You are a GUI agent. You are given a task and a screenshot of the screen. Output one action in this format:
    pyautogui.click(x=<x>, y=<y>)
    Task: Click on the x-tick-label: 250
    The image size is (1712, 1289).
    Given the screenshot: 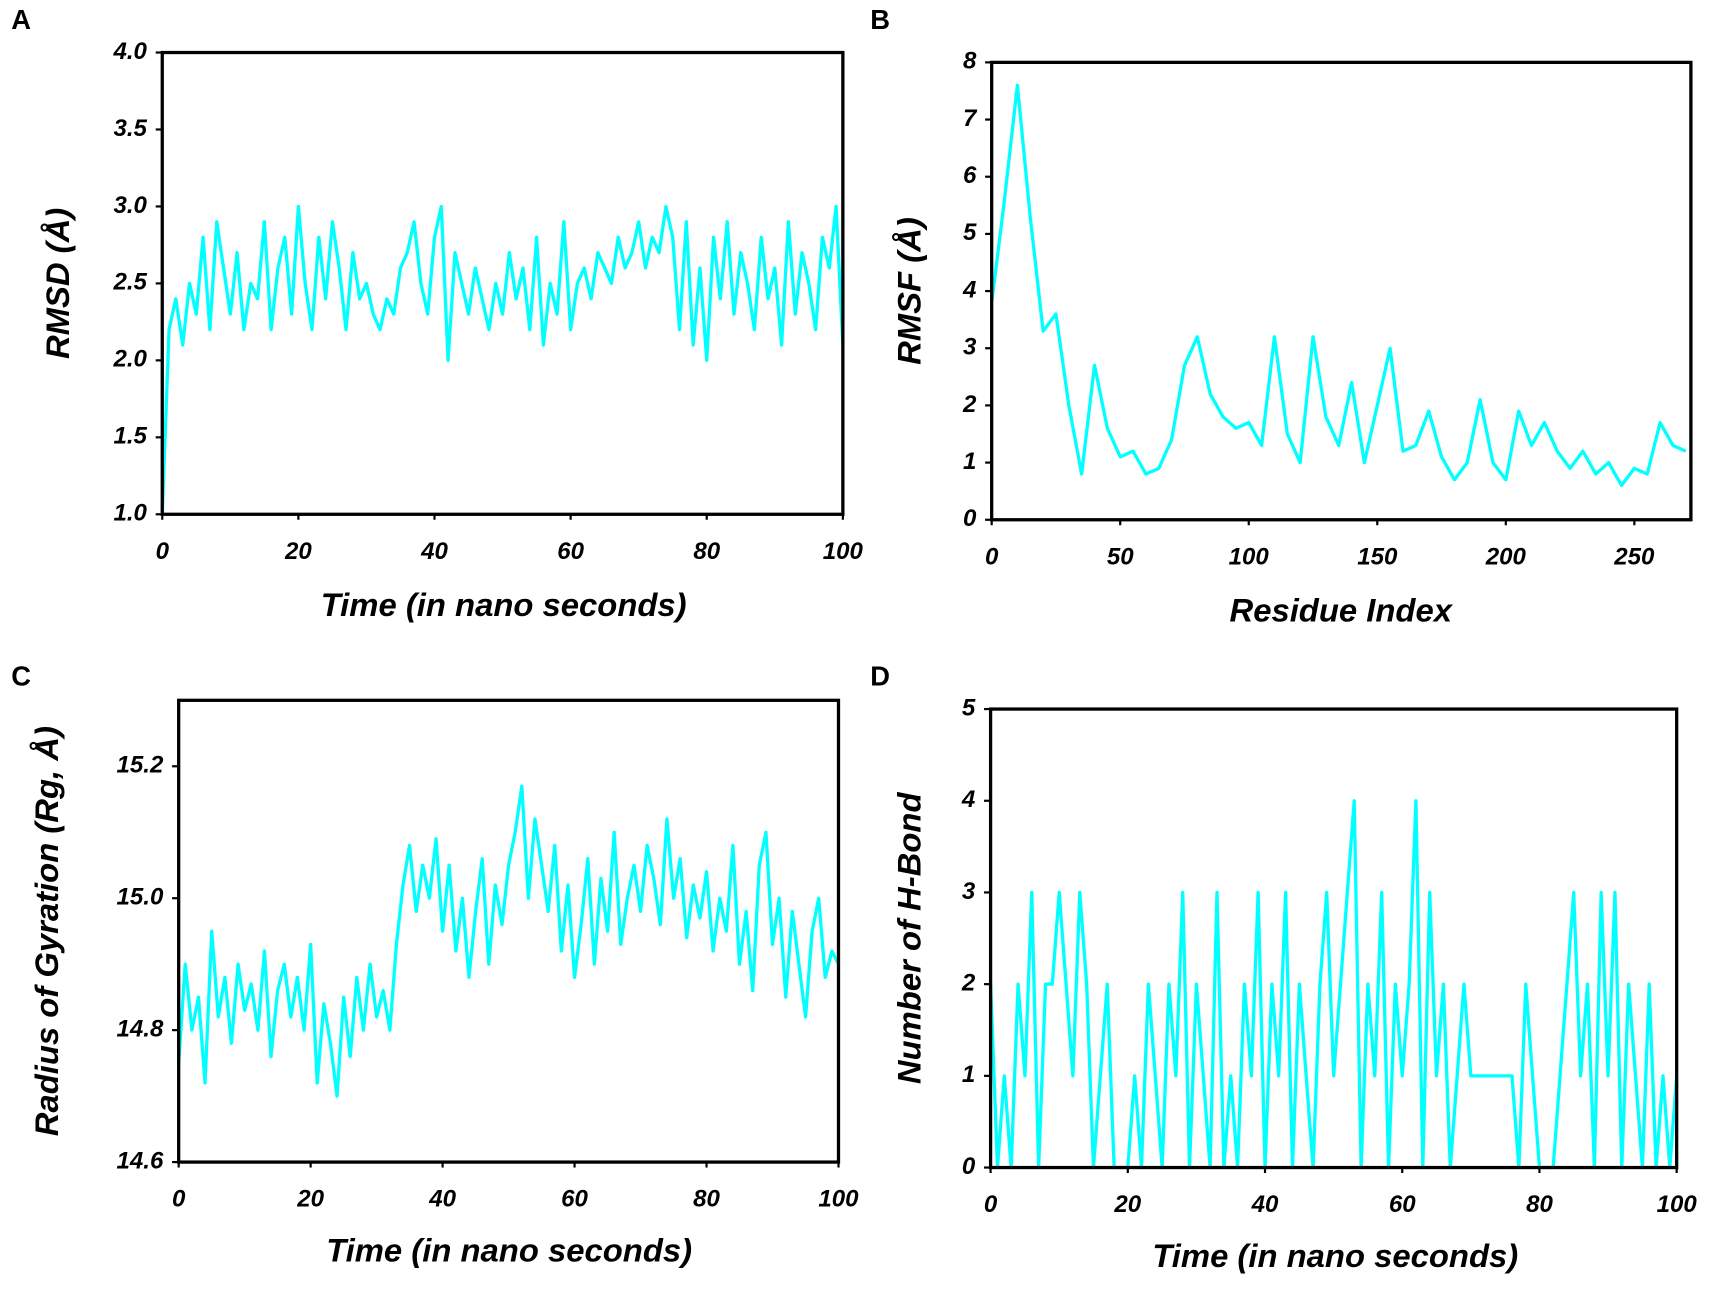 What is the action you would take?
    pyautogui.click(x=1634, y=556)
    